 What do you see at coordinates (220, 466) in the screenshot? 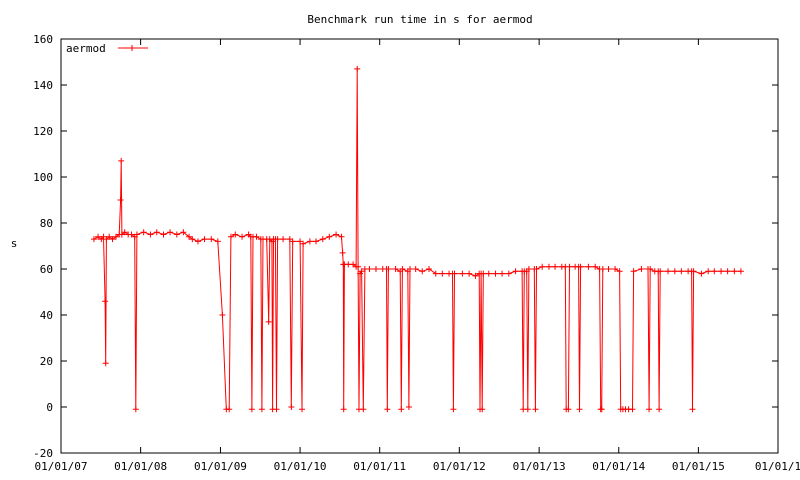
I see `x-tick-label: 01/01/09` at bounding box center [220, 466].